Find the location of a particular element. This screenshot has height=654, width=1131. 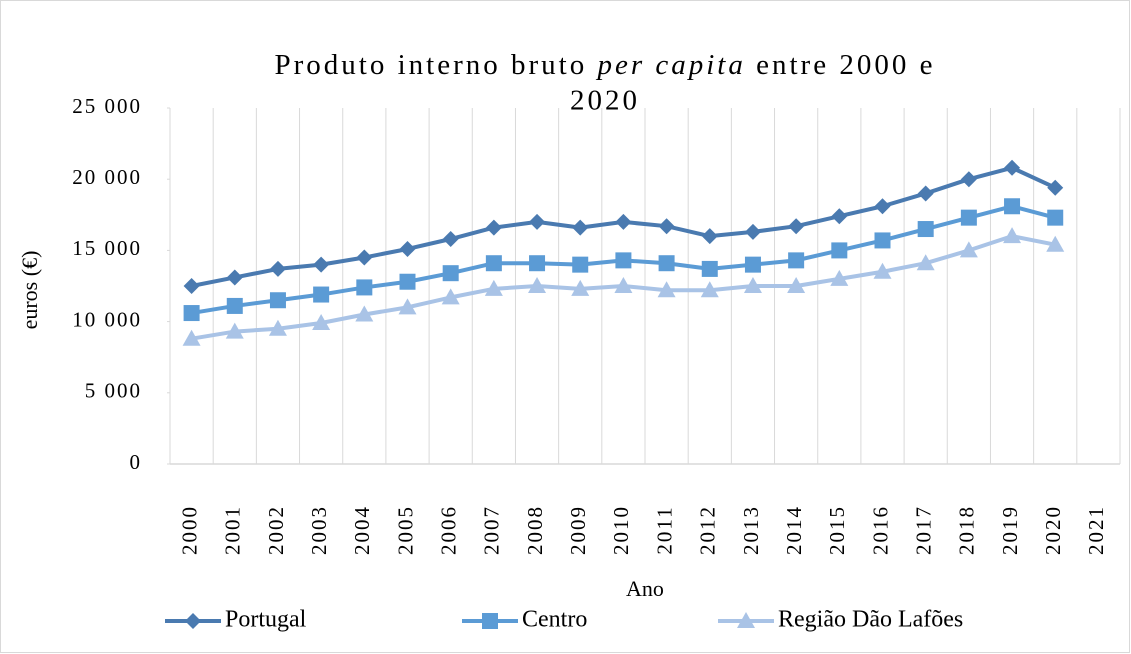

x-tick-label: 2004 is located at coordinates (362, 530).